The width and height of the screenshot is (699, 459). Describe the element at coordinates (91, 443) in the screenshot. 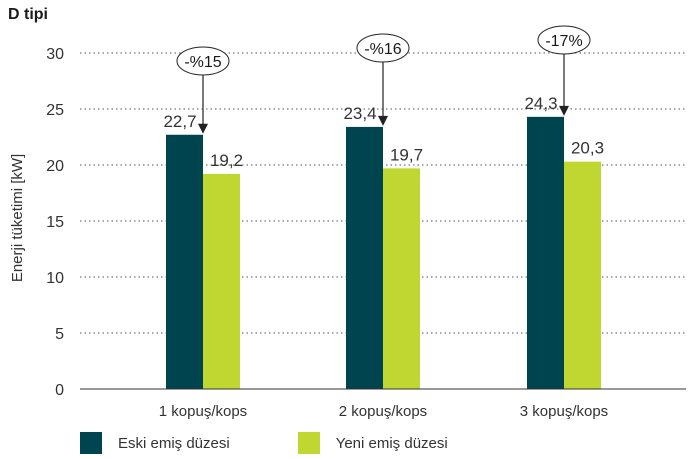

I see `legend-swatch-old` at that location.